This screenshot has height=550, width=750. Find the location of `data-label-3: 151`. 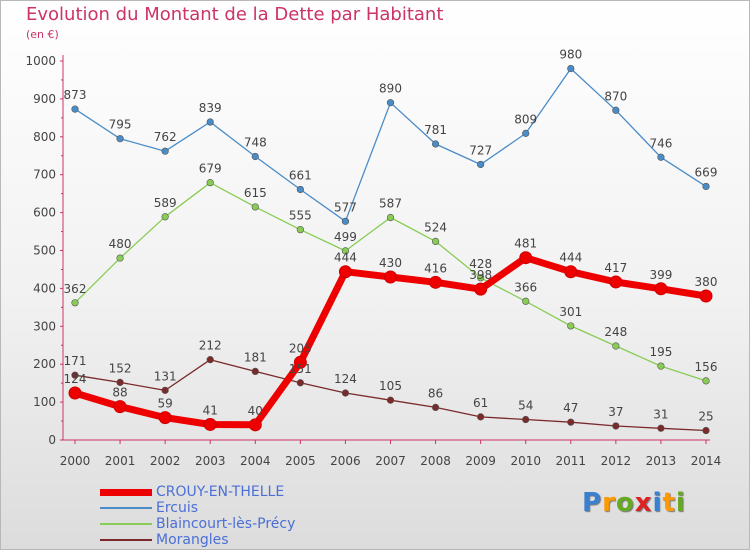

data-label-3: 151 is located at coordinates (300, 369).